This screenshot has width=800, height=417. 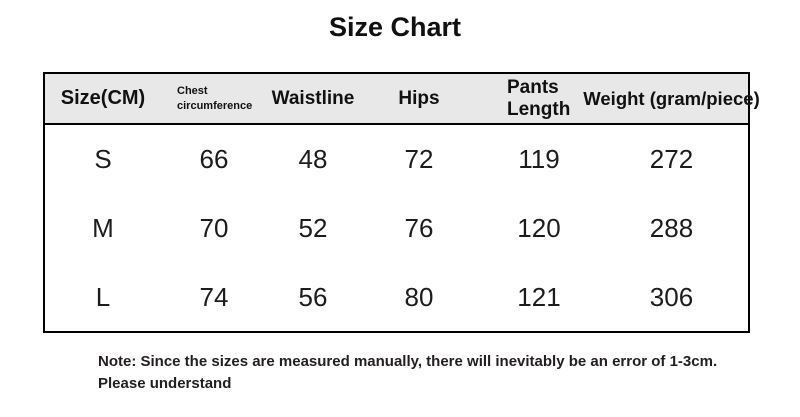 I want to click on column-header-size: Size(CM), so click(x=103, y=98).